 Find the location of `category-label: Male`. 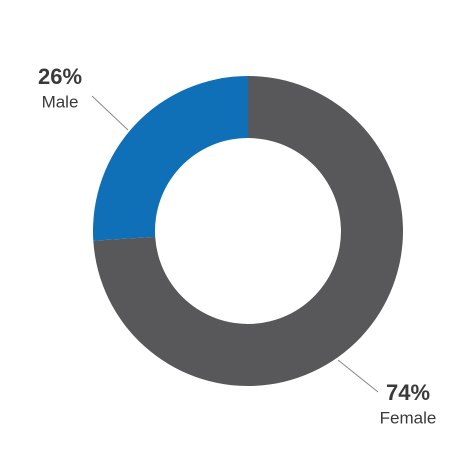

category-label: Male is located at coordinates (60, 101).